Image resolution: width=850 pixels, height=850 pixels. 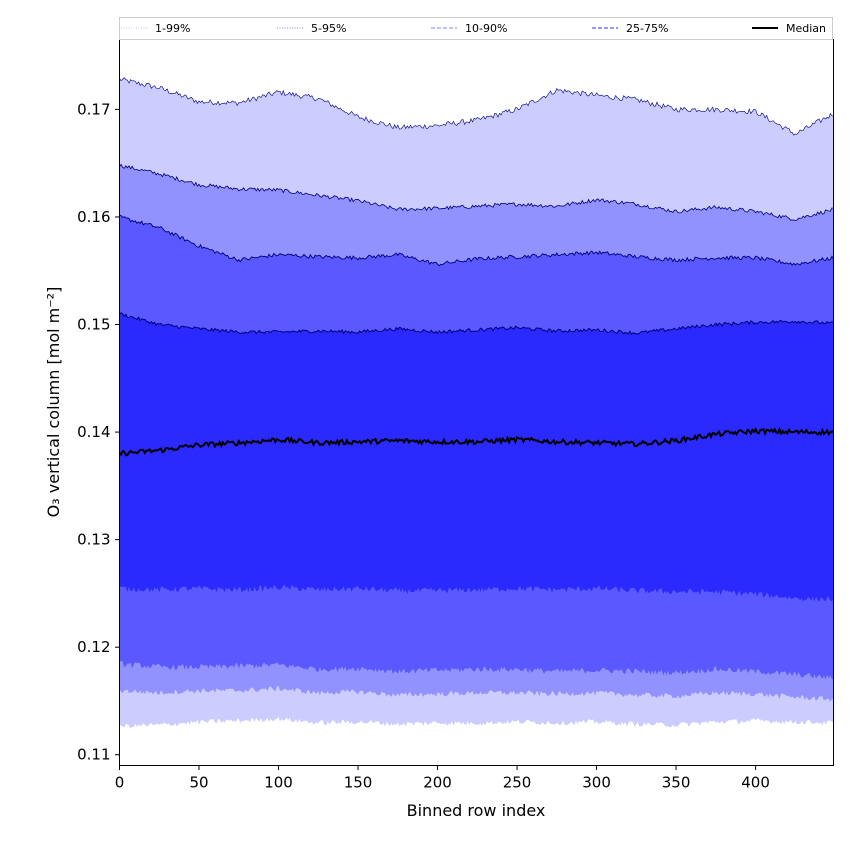 What do you see at coordinates (93, 109) in the screenshot?
I see `y-tick-label: 0.17` at bounding box center [93, 109].